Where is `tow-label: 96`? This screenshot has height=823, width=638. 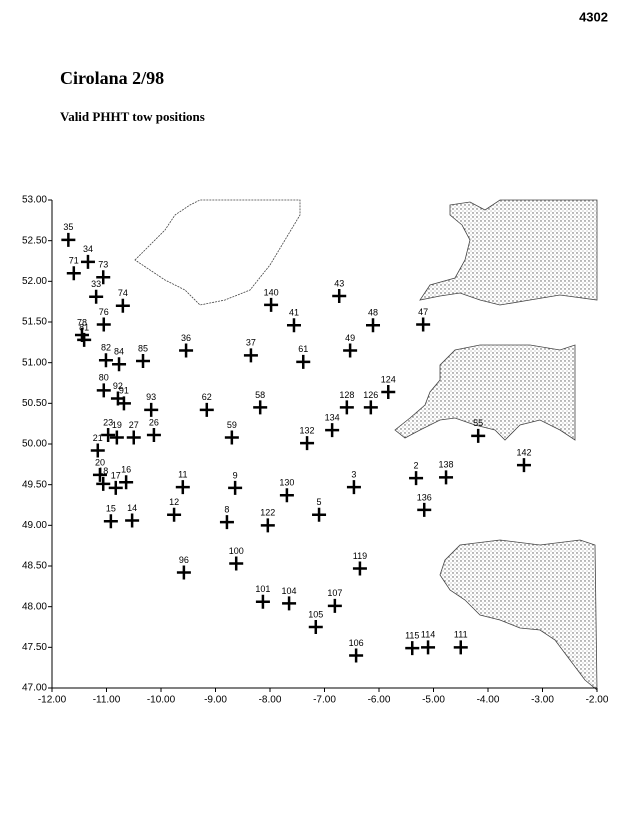
tow-label: 96 is located at coordinates (184, 560).